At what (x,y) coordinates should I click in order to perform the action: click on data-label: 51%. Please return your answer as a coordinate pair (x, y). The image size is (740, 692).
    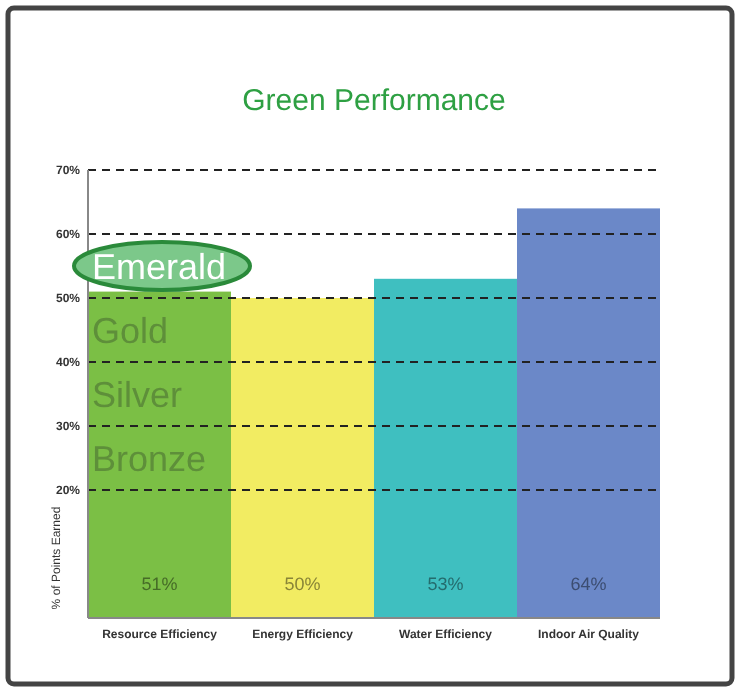
    Looking at the image, I should click on (159, 584).